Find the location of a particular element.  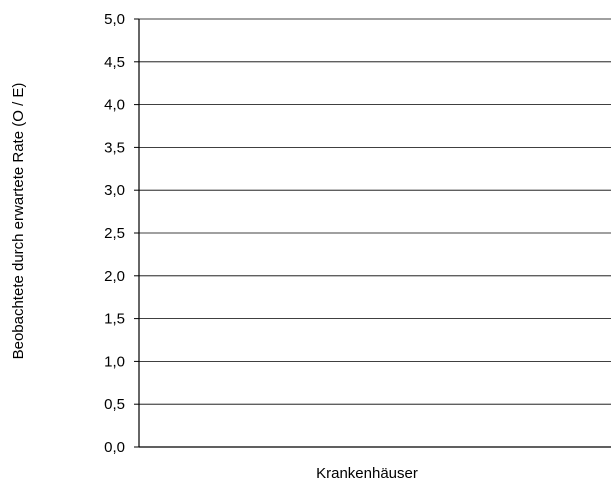

y-tick-label: 4,5 is located at coordinates (114, 62).